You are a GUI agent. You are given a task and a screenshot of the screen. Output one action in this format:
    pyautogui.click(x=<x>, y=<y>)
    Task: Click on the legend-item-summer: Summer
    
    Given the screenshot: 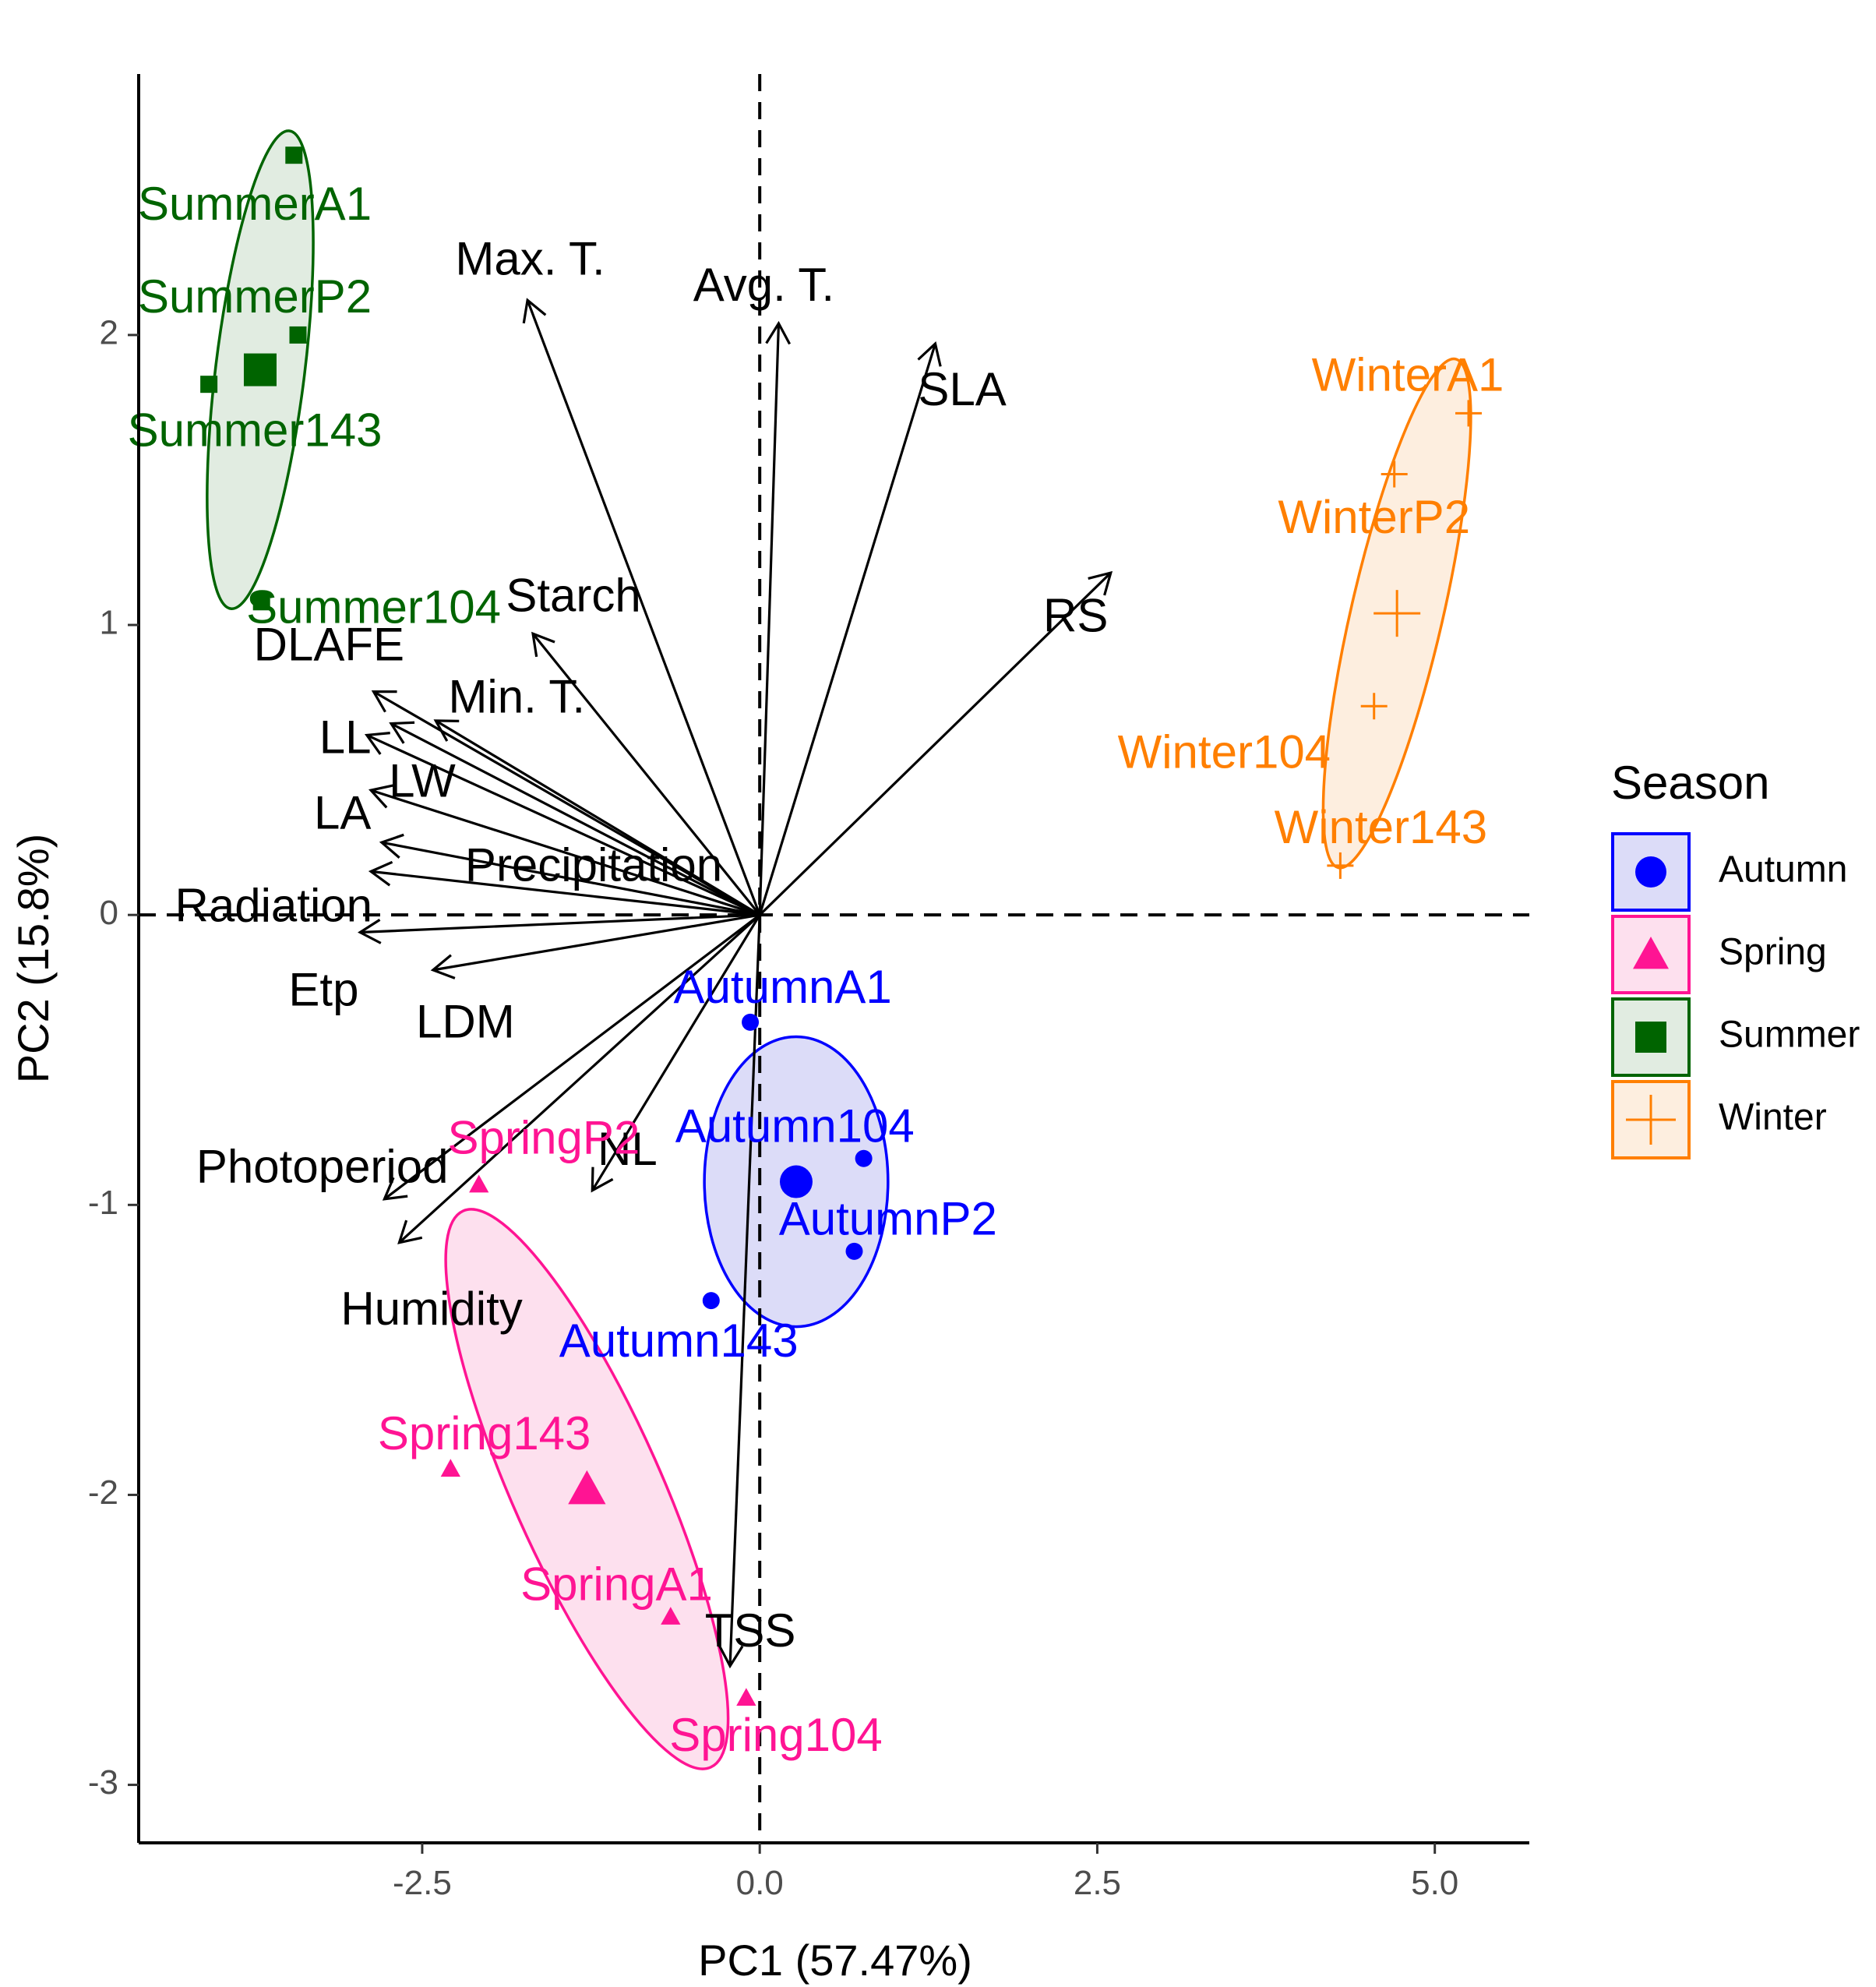 What is the action you would take?
    pyautogui.click(x=1736, y=1037)
    